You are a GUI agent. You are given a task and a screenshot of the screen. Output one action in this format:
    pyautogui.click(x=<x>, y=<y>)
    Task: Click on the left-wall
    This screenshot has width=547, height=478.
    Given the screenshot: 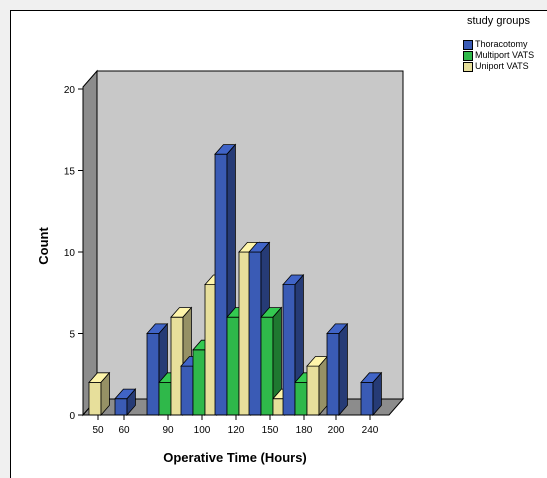 What is the action you would take?
    pyautogui.click(x=90, y=243)
    